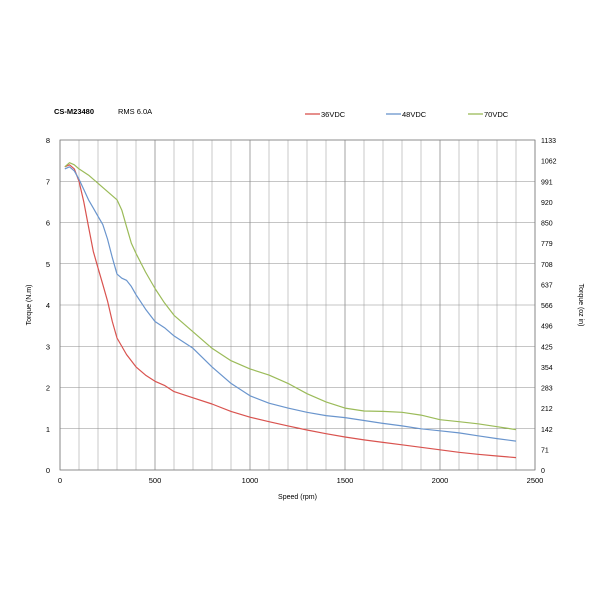 This screenshot has width=600, height=605. Describe the element at coordinates (547, 368) in the screenshot. I see `y2-tick-label: 354` at that location.